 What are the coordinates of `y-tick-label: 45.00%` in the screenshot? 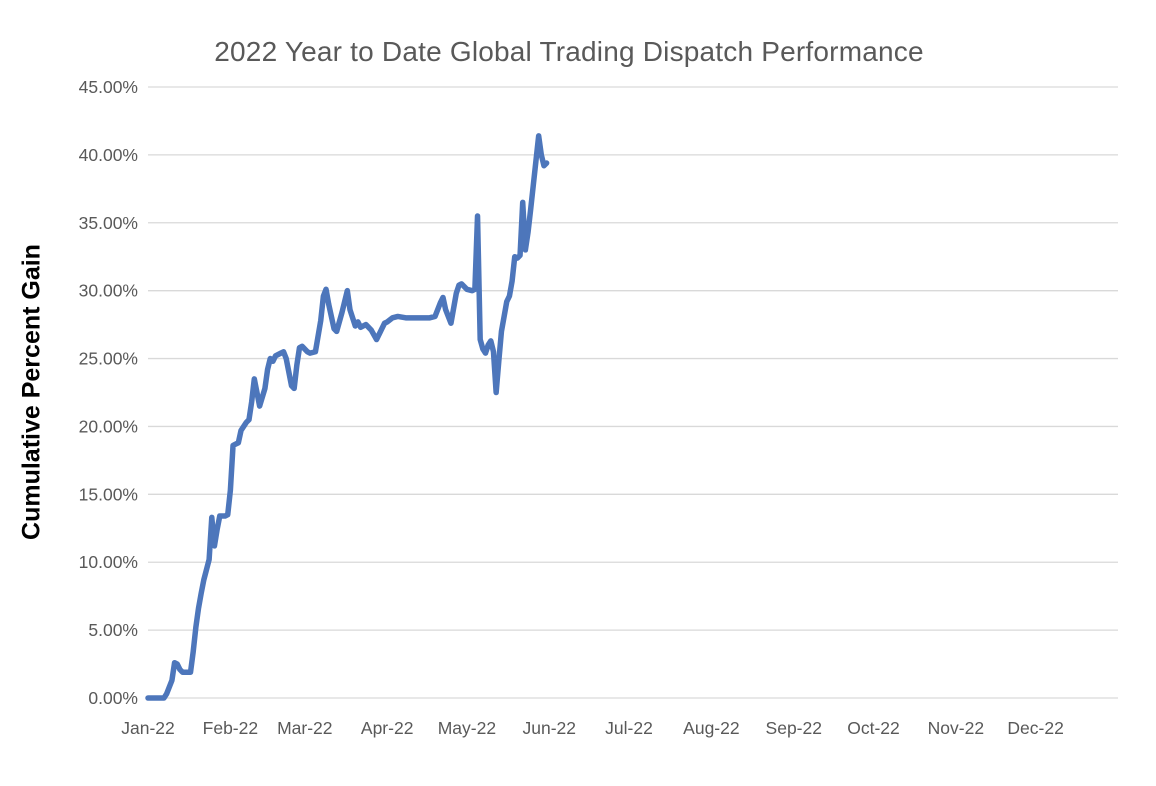 It's located at (108, 87).